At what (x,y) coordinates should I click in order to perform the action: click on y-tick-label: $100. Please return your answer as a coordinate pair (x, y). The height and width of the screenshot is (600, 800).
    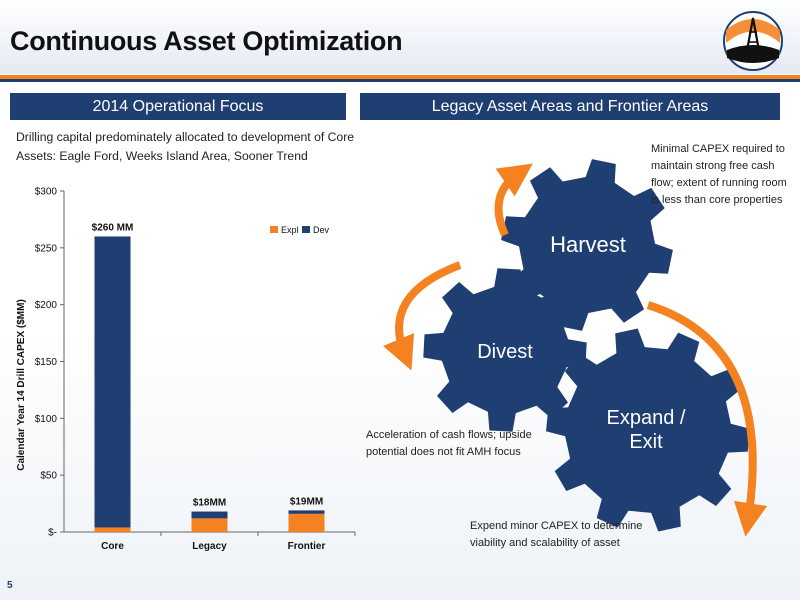
    Looking at the image, I should click on (46, 419).